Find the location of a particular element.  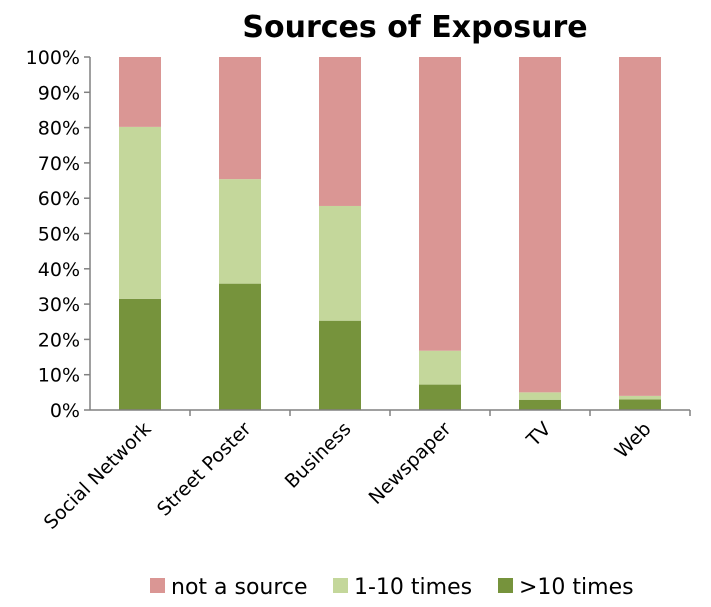

legend-label: 1-10 times is located at coordinates (413, 587).